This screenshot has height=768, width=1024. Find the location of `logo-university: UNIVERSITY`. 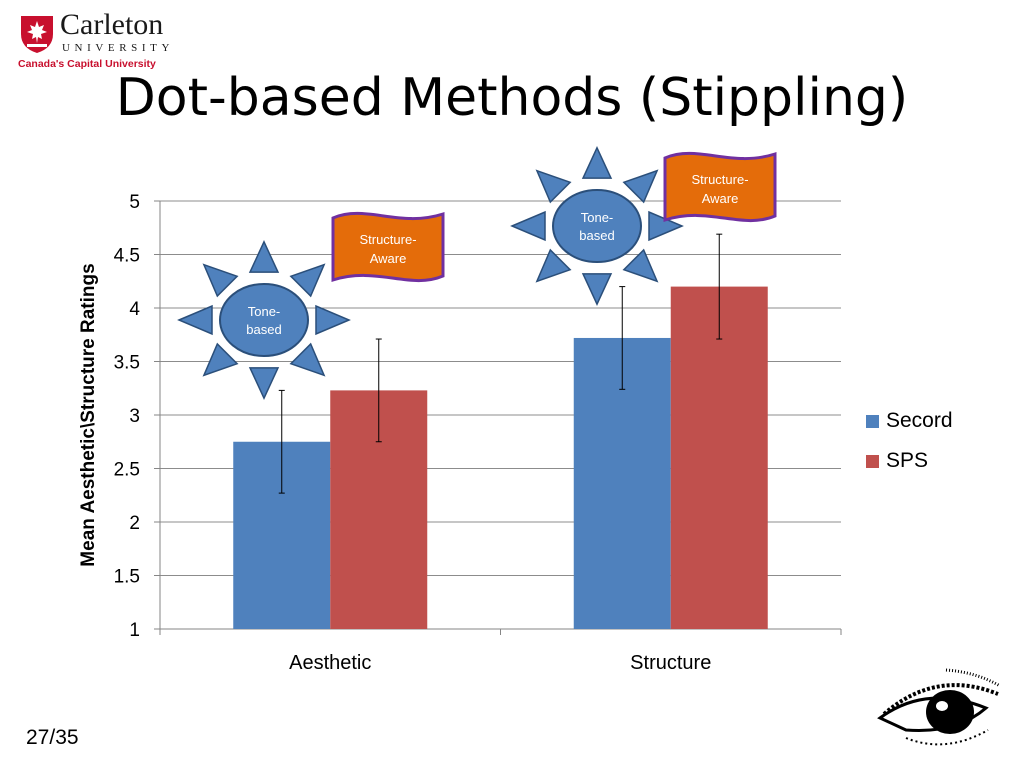

logo-university: UNIVERSITY is located at coordinates (118, 48).